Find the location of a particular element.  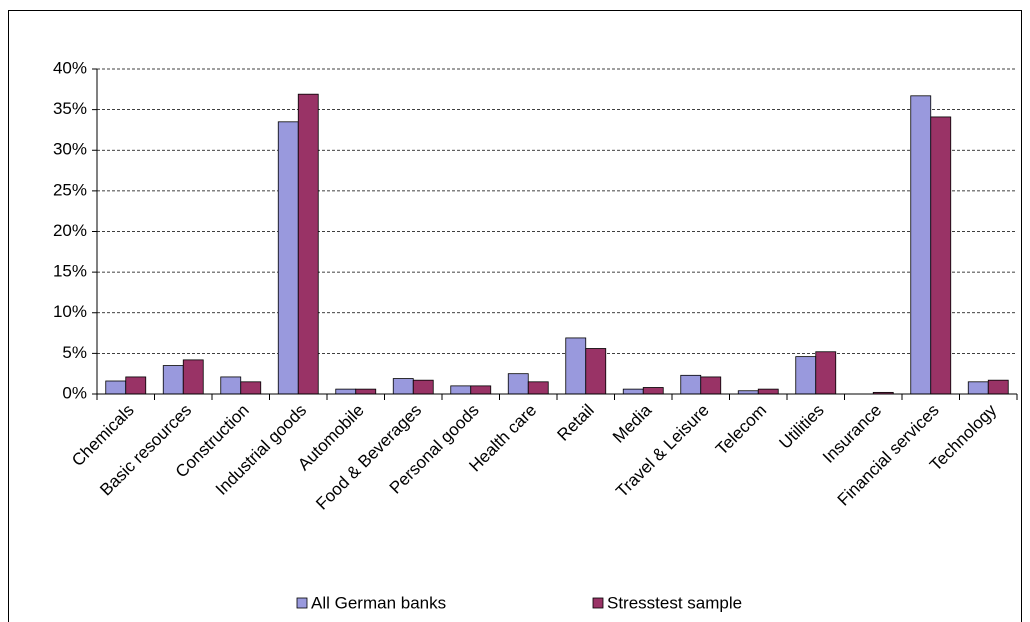

y-tick-label: 40% is located at coordinates (70, 67).